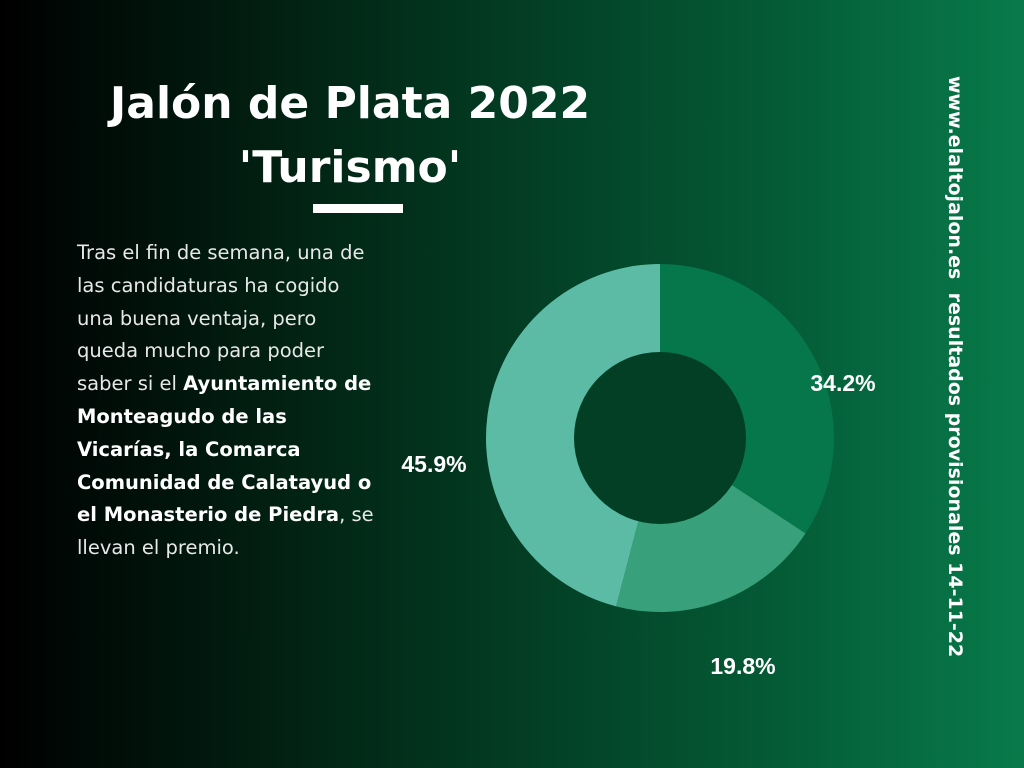  What do you see at coordinates (350, 103) in the screenshot?
I see `title-line-1: Jalón de Plata 2022` at bounding box center [350, 103].